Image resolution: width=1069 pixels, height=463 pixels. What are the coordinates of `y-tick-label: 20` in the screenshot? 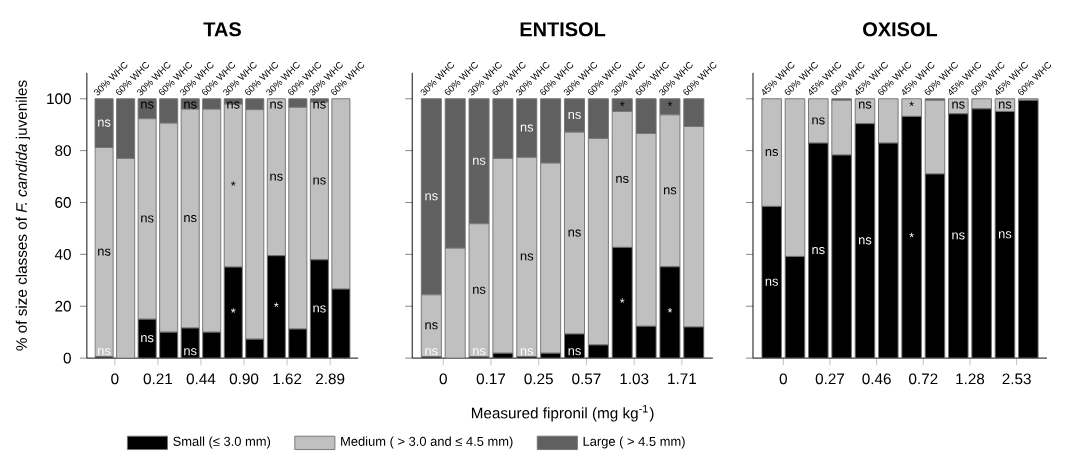 It's located at (63, 306).